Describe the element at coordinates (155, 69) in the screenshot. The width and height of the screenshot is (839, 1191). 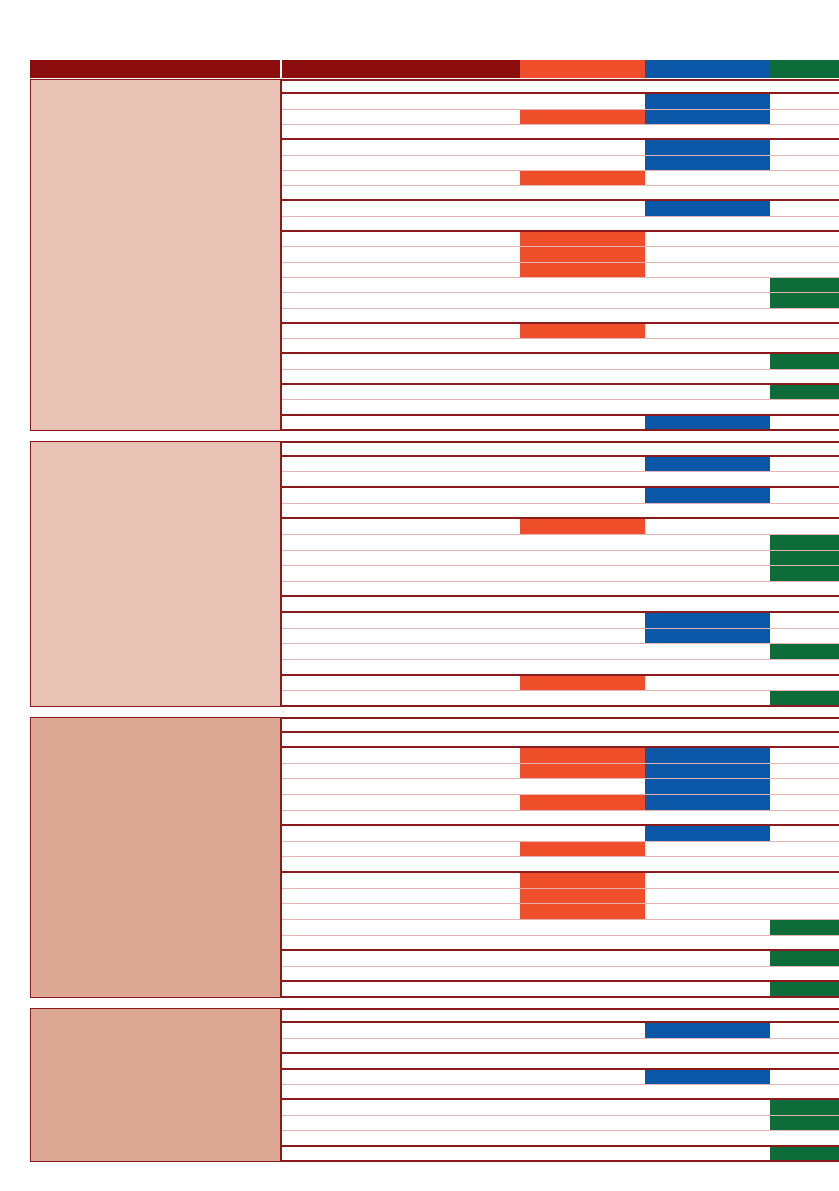
I see `header-label-col` at that location.